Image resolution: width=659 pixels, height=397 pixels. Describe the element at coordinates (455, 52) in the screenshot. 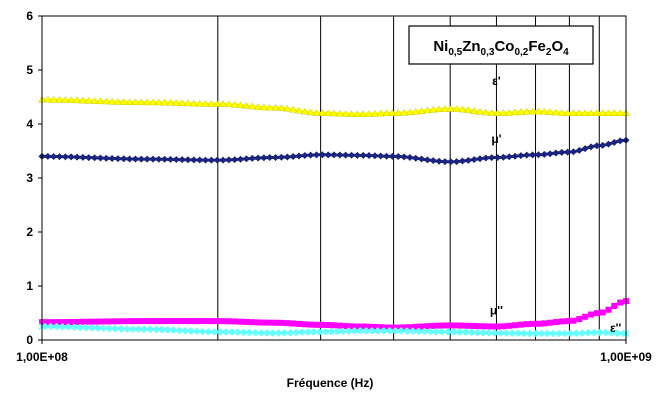

I see `formula-subscript: 0,5` at that location.